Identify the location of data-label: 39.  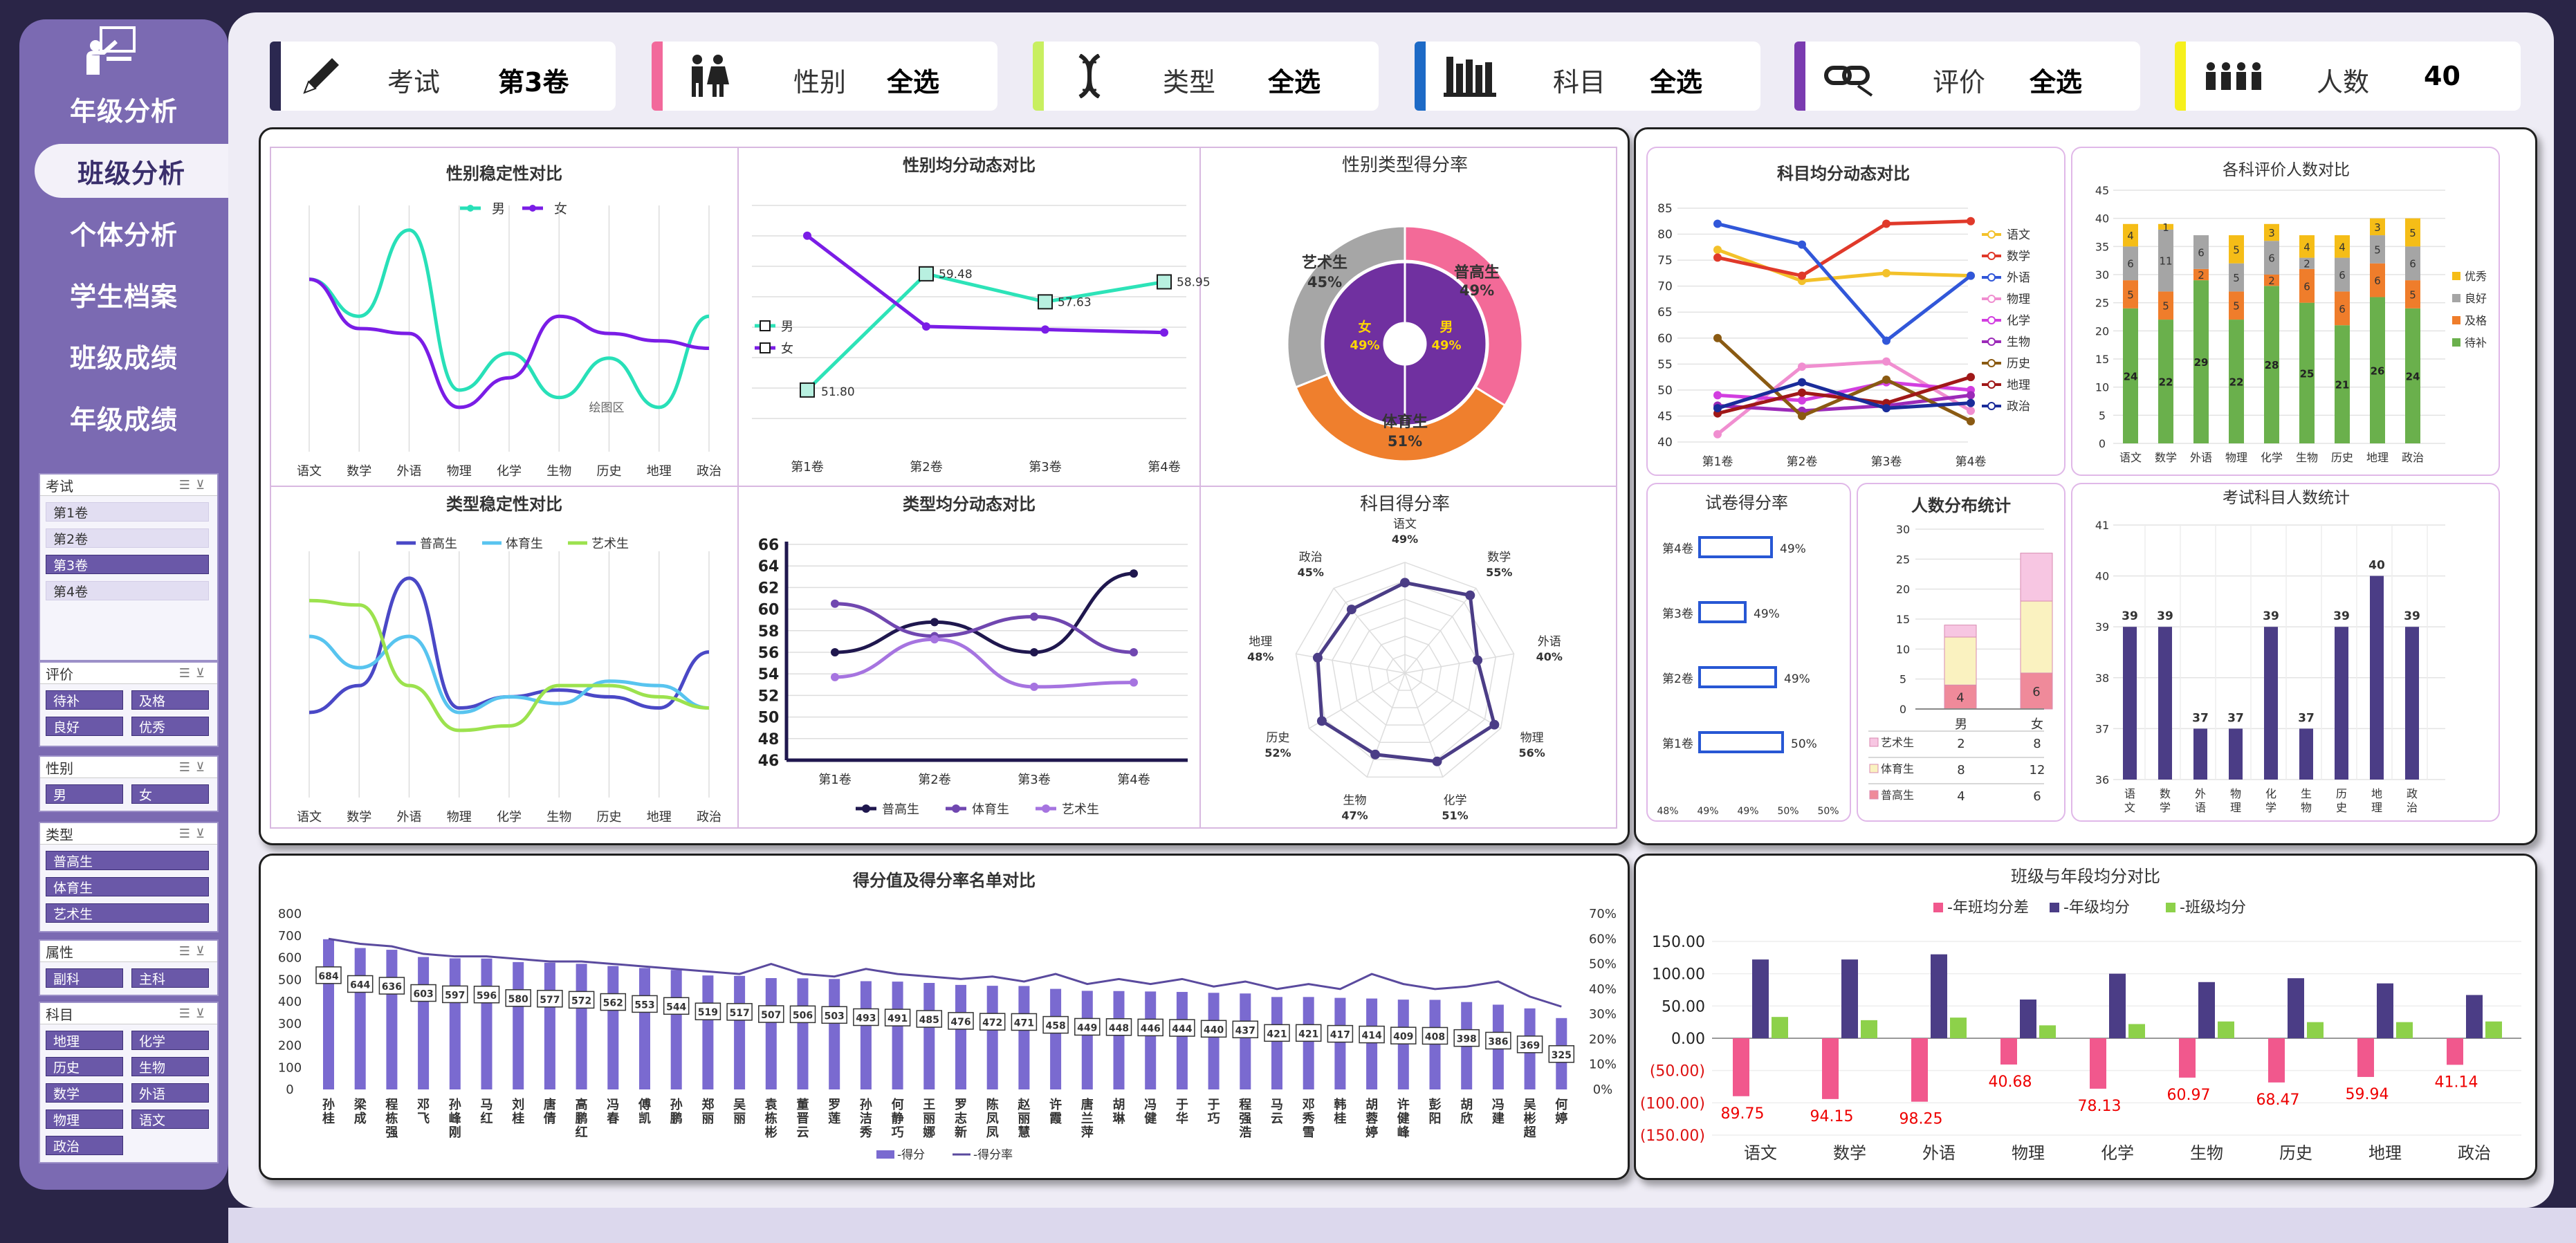
(2130, 616).